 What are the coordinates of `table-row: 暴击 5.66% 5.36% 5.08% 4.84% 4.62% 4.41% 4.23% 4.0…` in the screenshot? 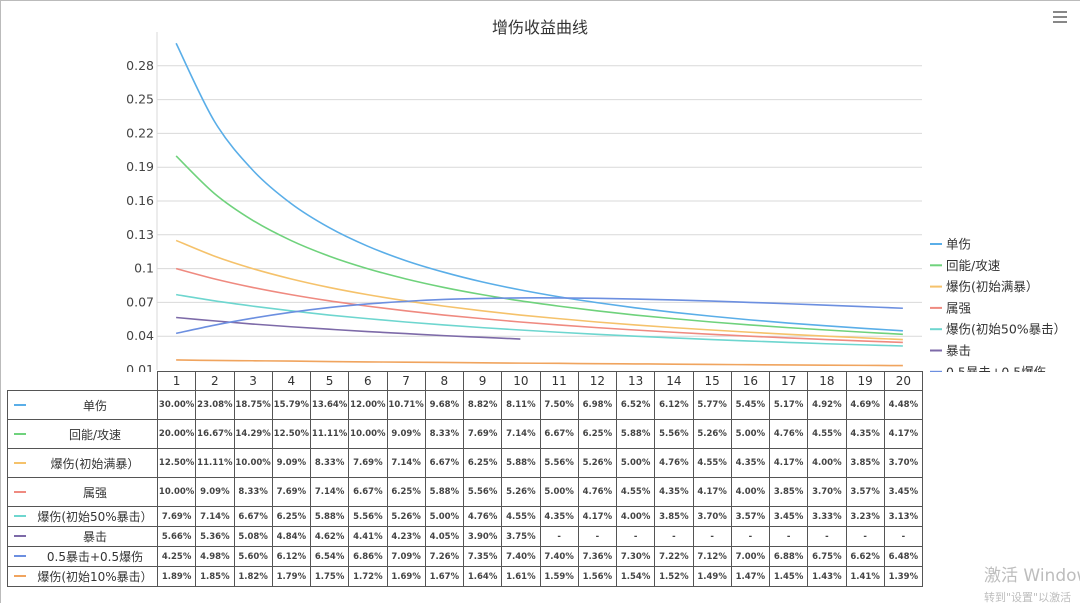 It's located at (465, 536).